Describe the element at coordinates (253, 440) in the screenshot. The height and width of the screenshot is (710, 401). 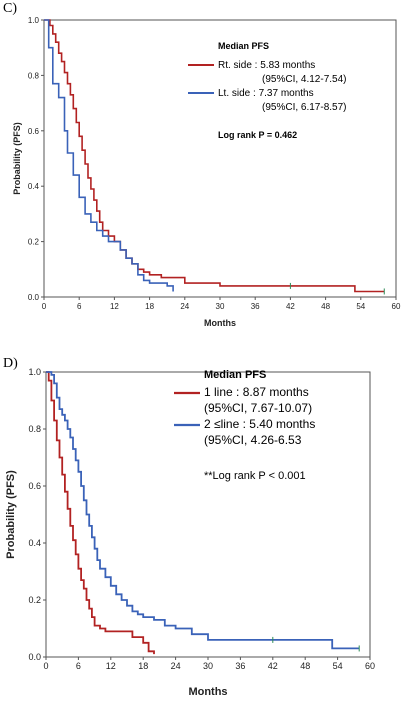
I see `legend-entry-ci: (95%CI, 4.26-6.53` at that location.